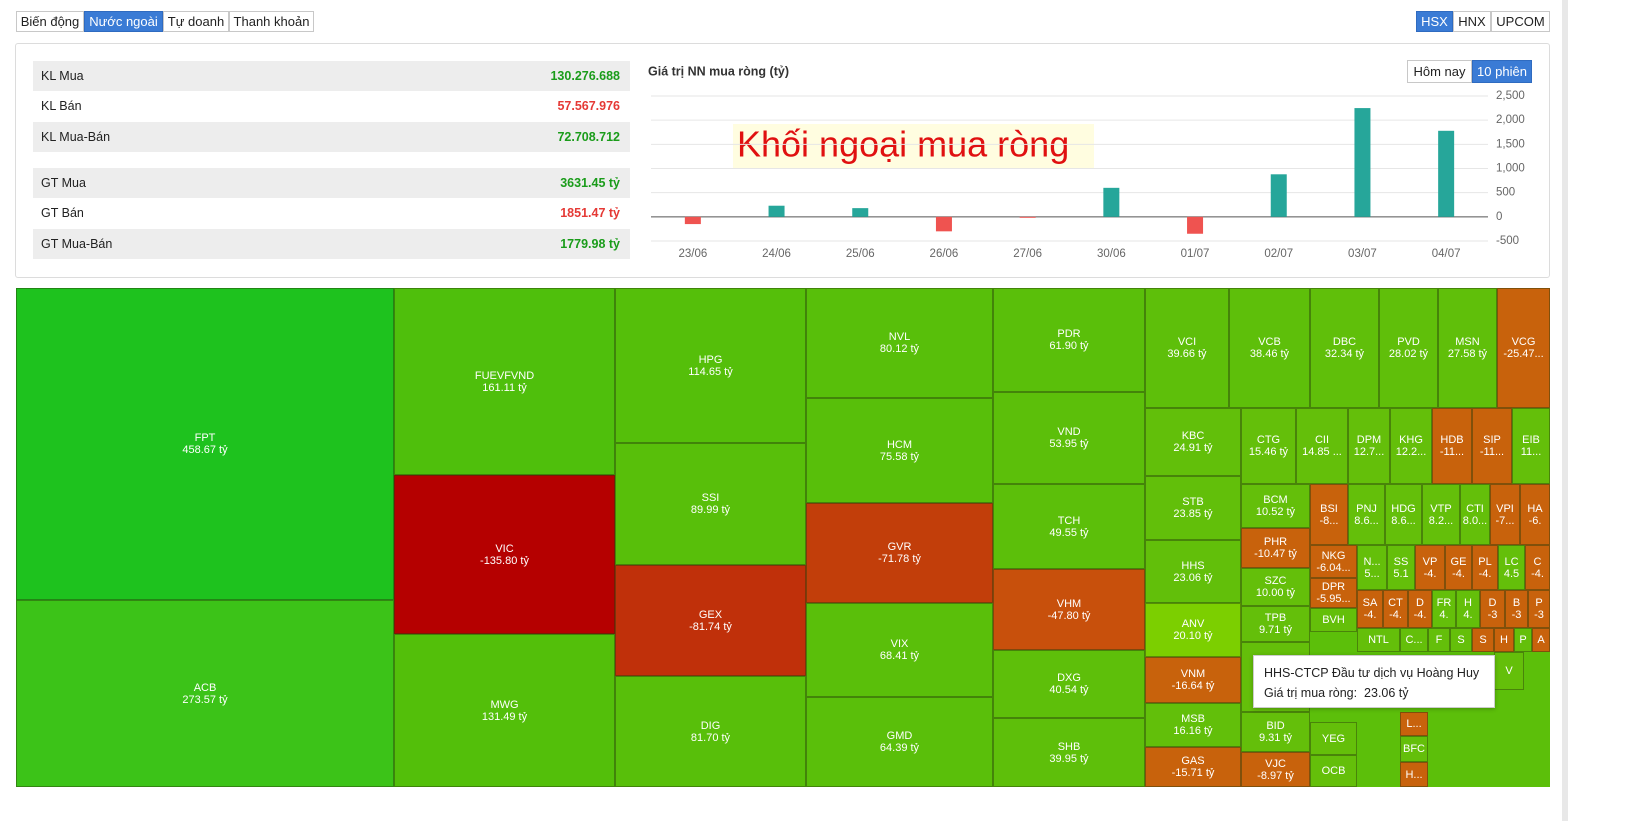 The width and height of the screenshot is (1628, 821). I want to click on treemap-tile: ANV 20.10 tỷ, so click(1193, 630).